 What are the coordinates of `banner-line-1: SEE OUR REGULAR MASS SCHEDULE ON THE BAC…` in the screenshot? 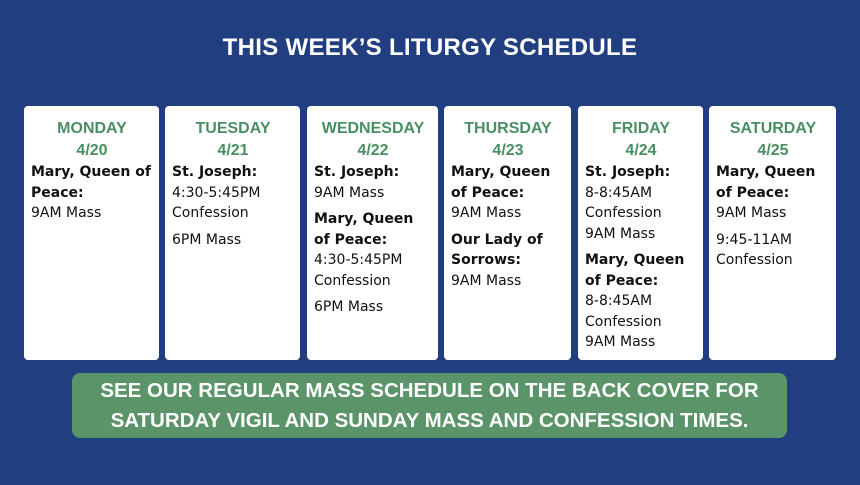 It's located at (429, 390).